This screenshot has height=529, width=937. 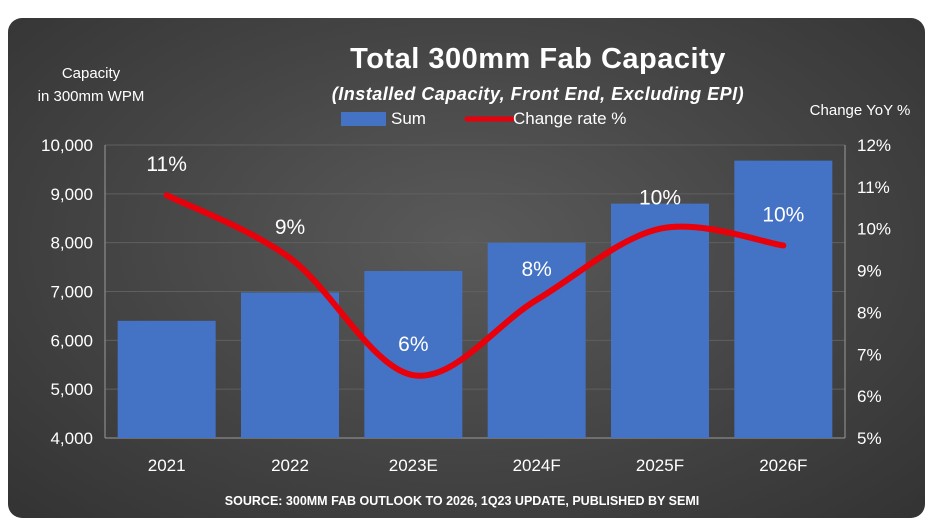 What do you see at coordinates (71, 438) in the screenshot?
I see `y-left-tick-label: 4,000` at bounding box center [71, 438].